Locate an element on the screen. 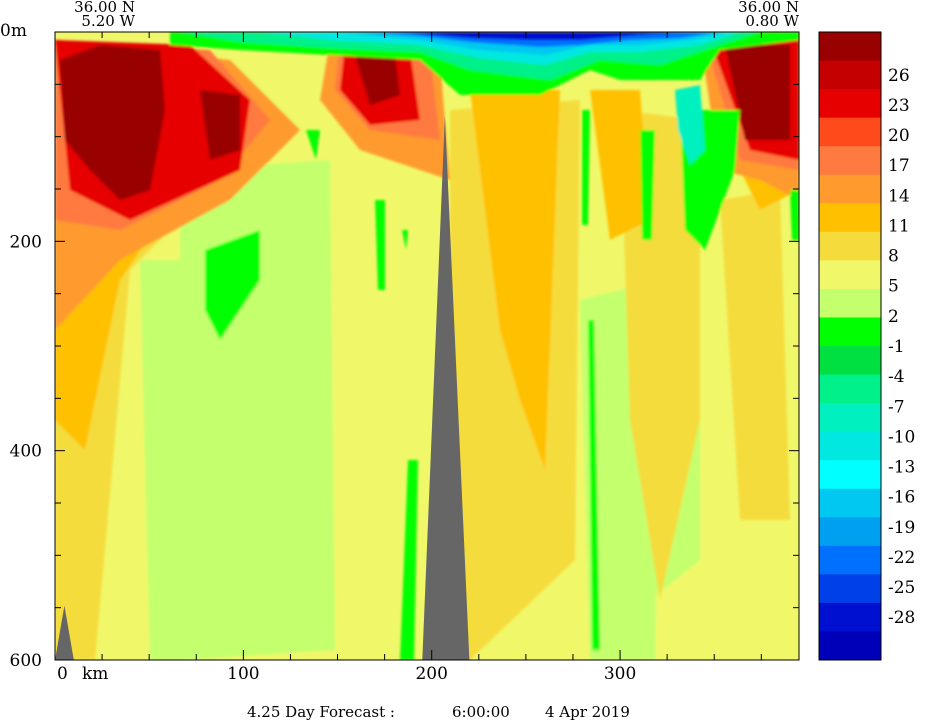 This screenshot has width=929, height=721. colorbar-label: -22 is located at coordinates (901, 558).